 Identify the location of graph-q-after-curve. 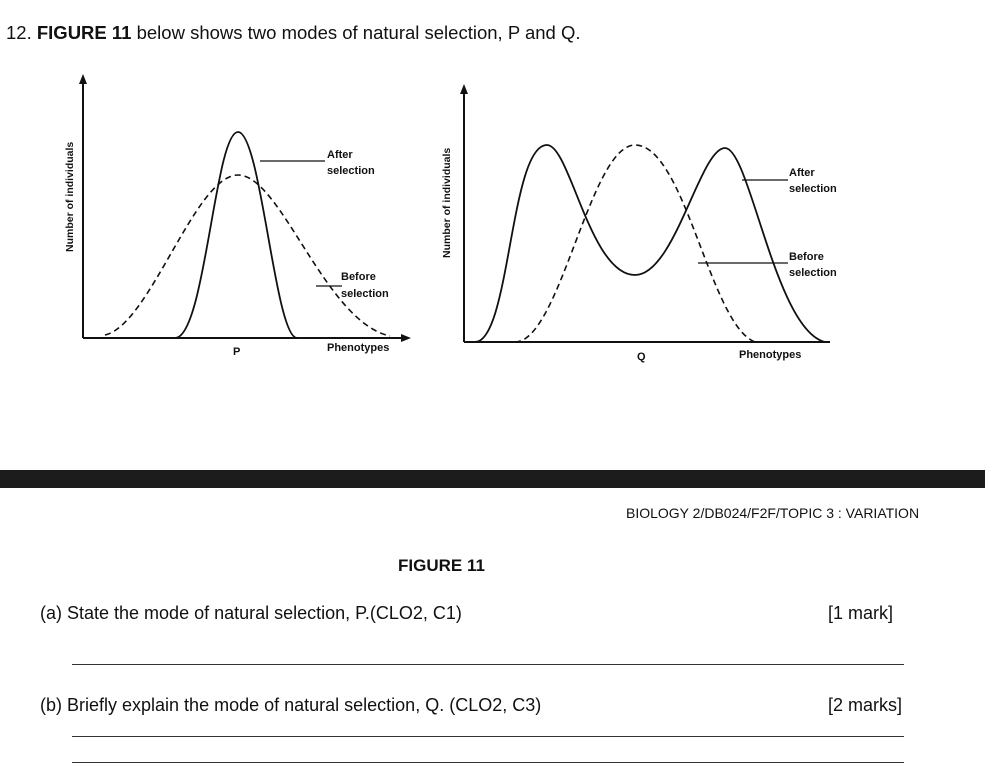
(650, 243).